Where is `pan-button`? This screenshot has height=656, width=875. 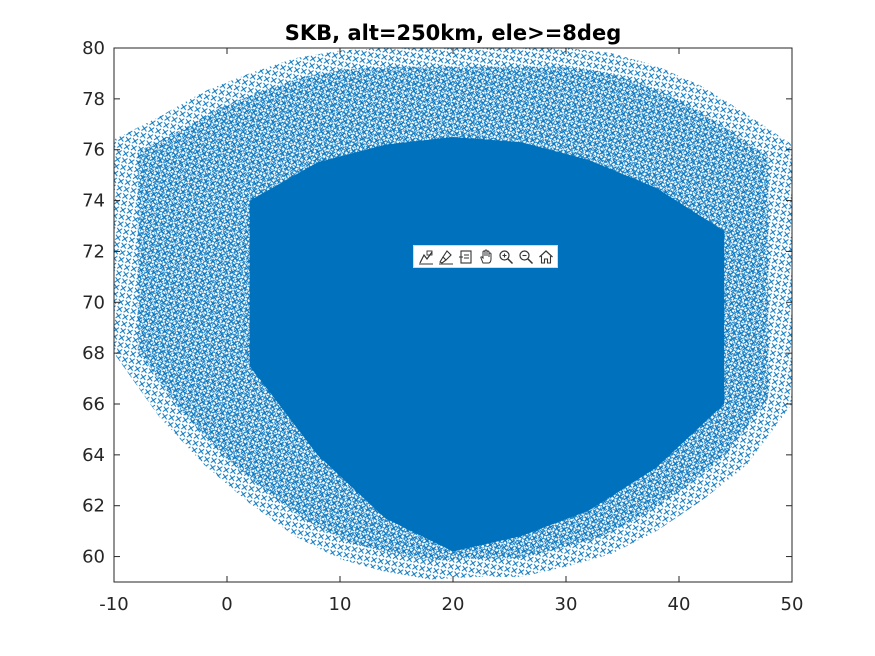 pan-button is located at coordinates (485, 256).